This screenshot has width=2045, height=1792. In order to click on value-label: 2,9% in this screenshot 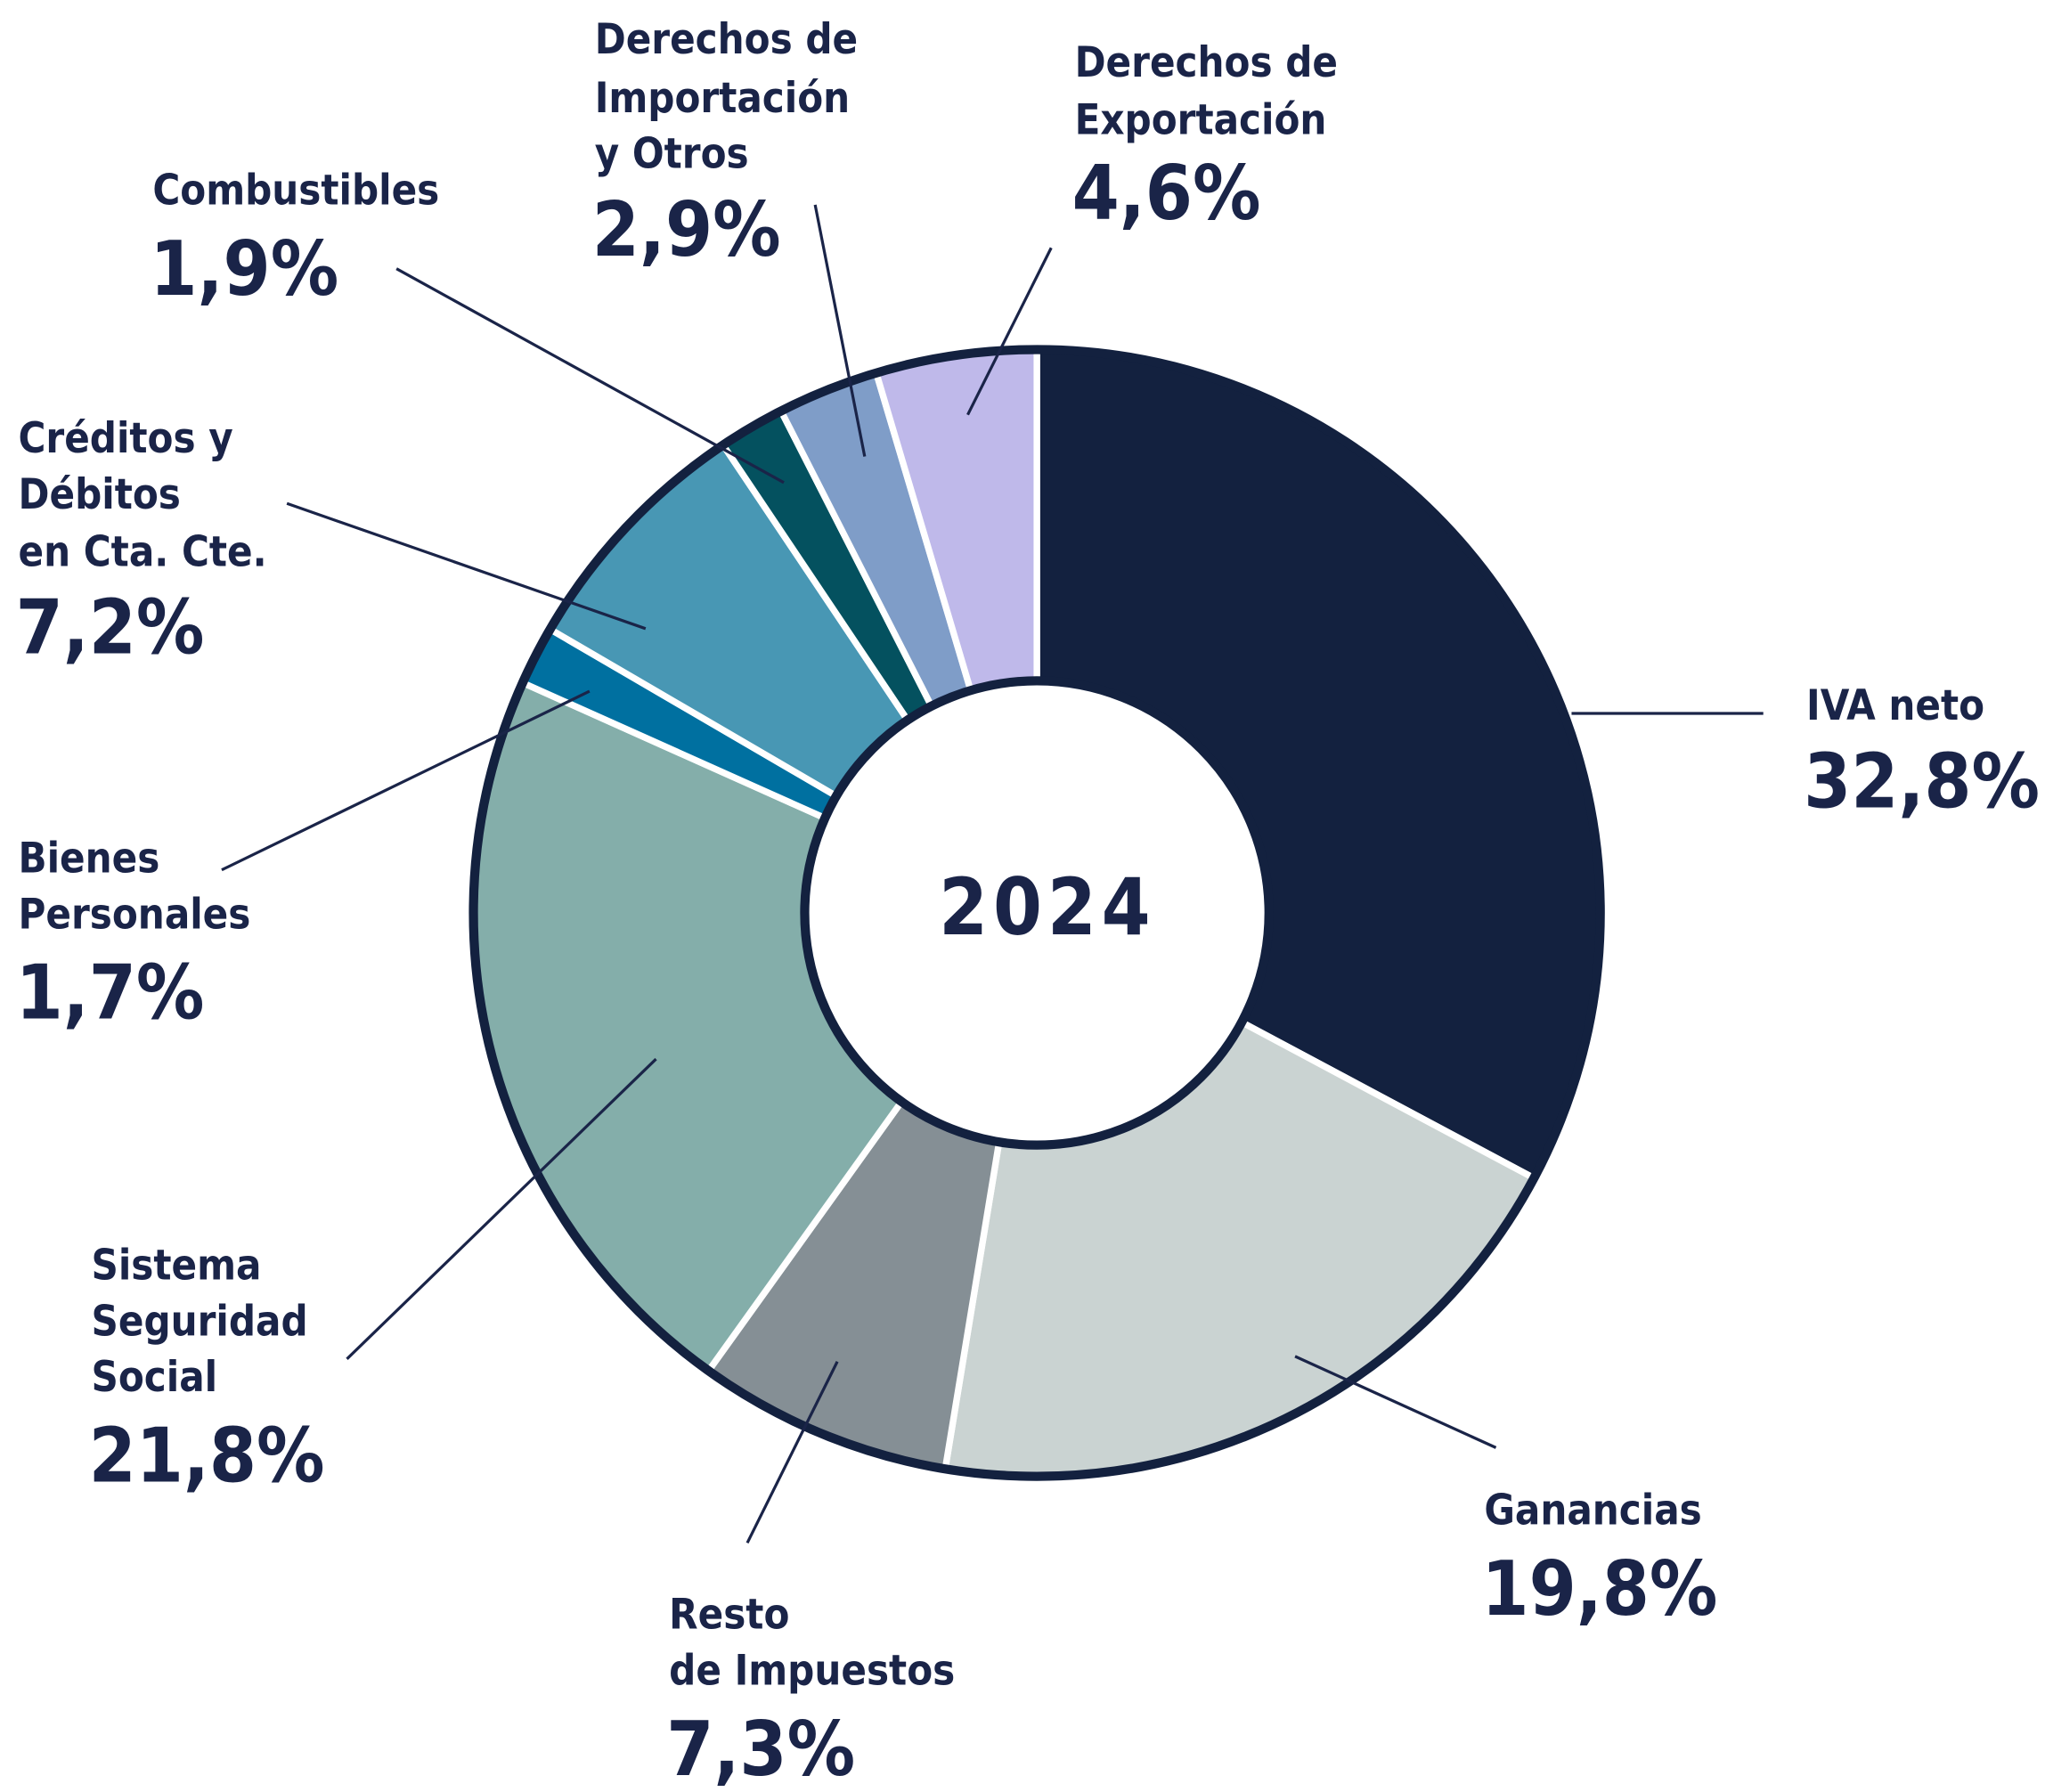, I will do `click(686, 230)`.